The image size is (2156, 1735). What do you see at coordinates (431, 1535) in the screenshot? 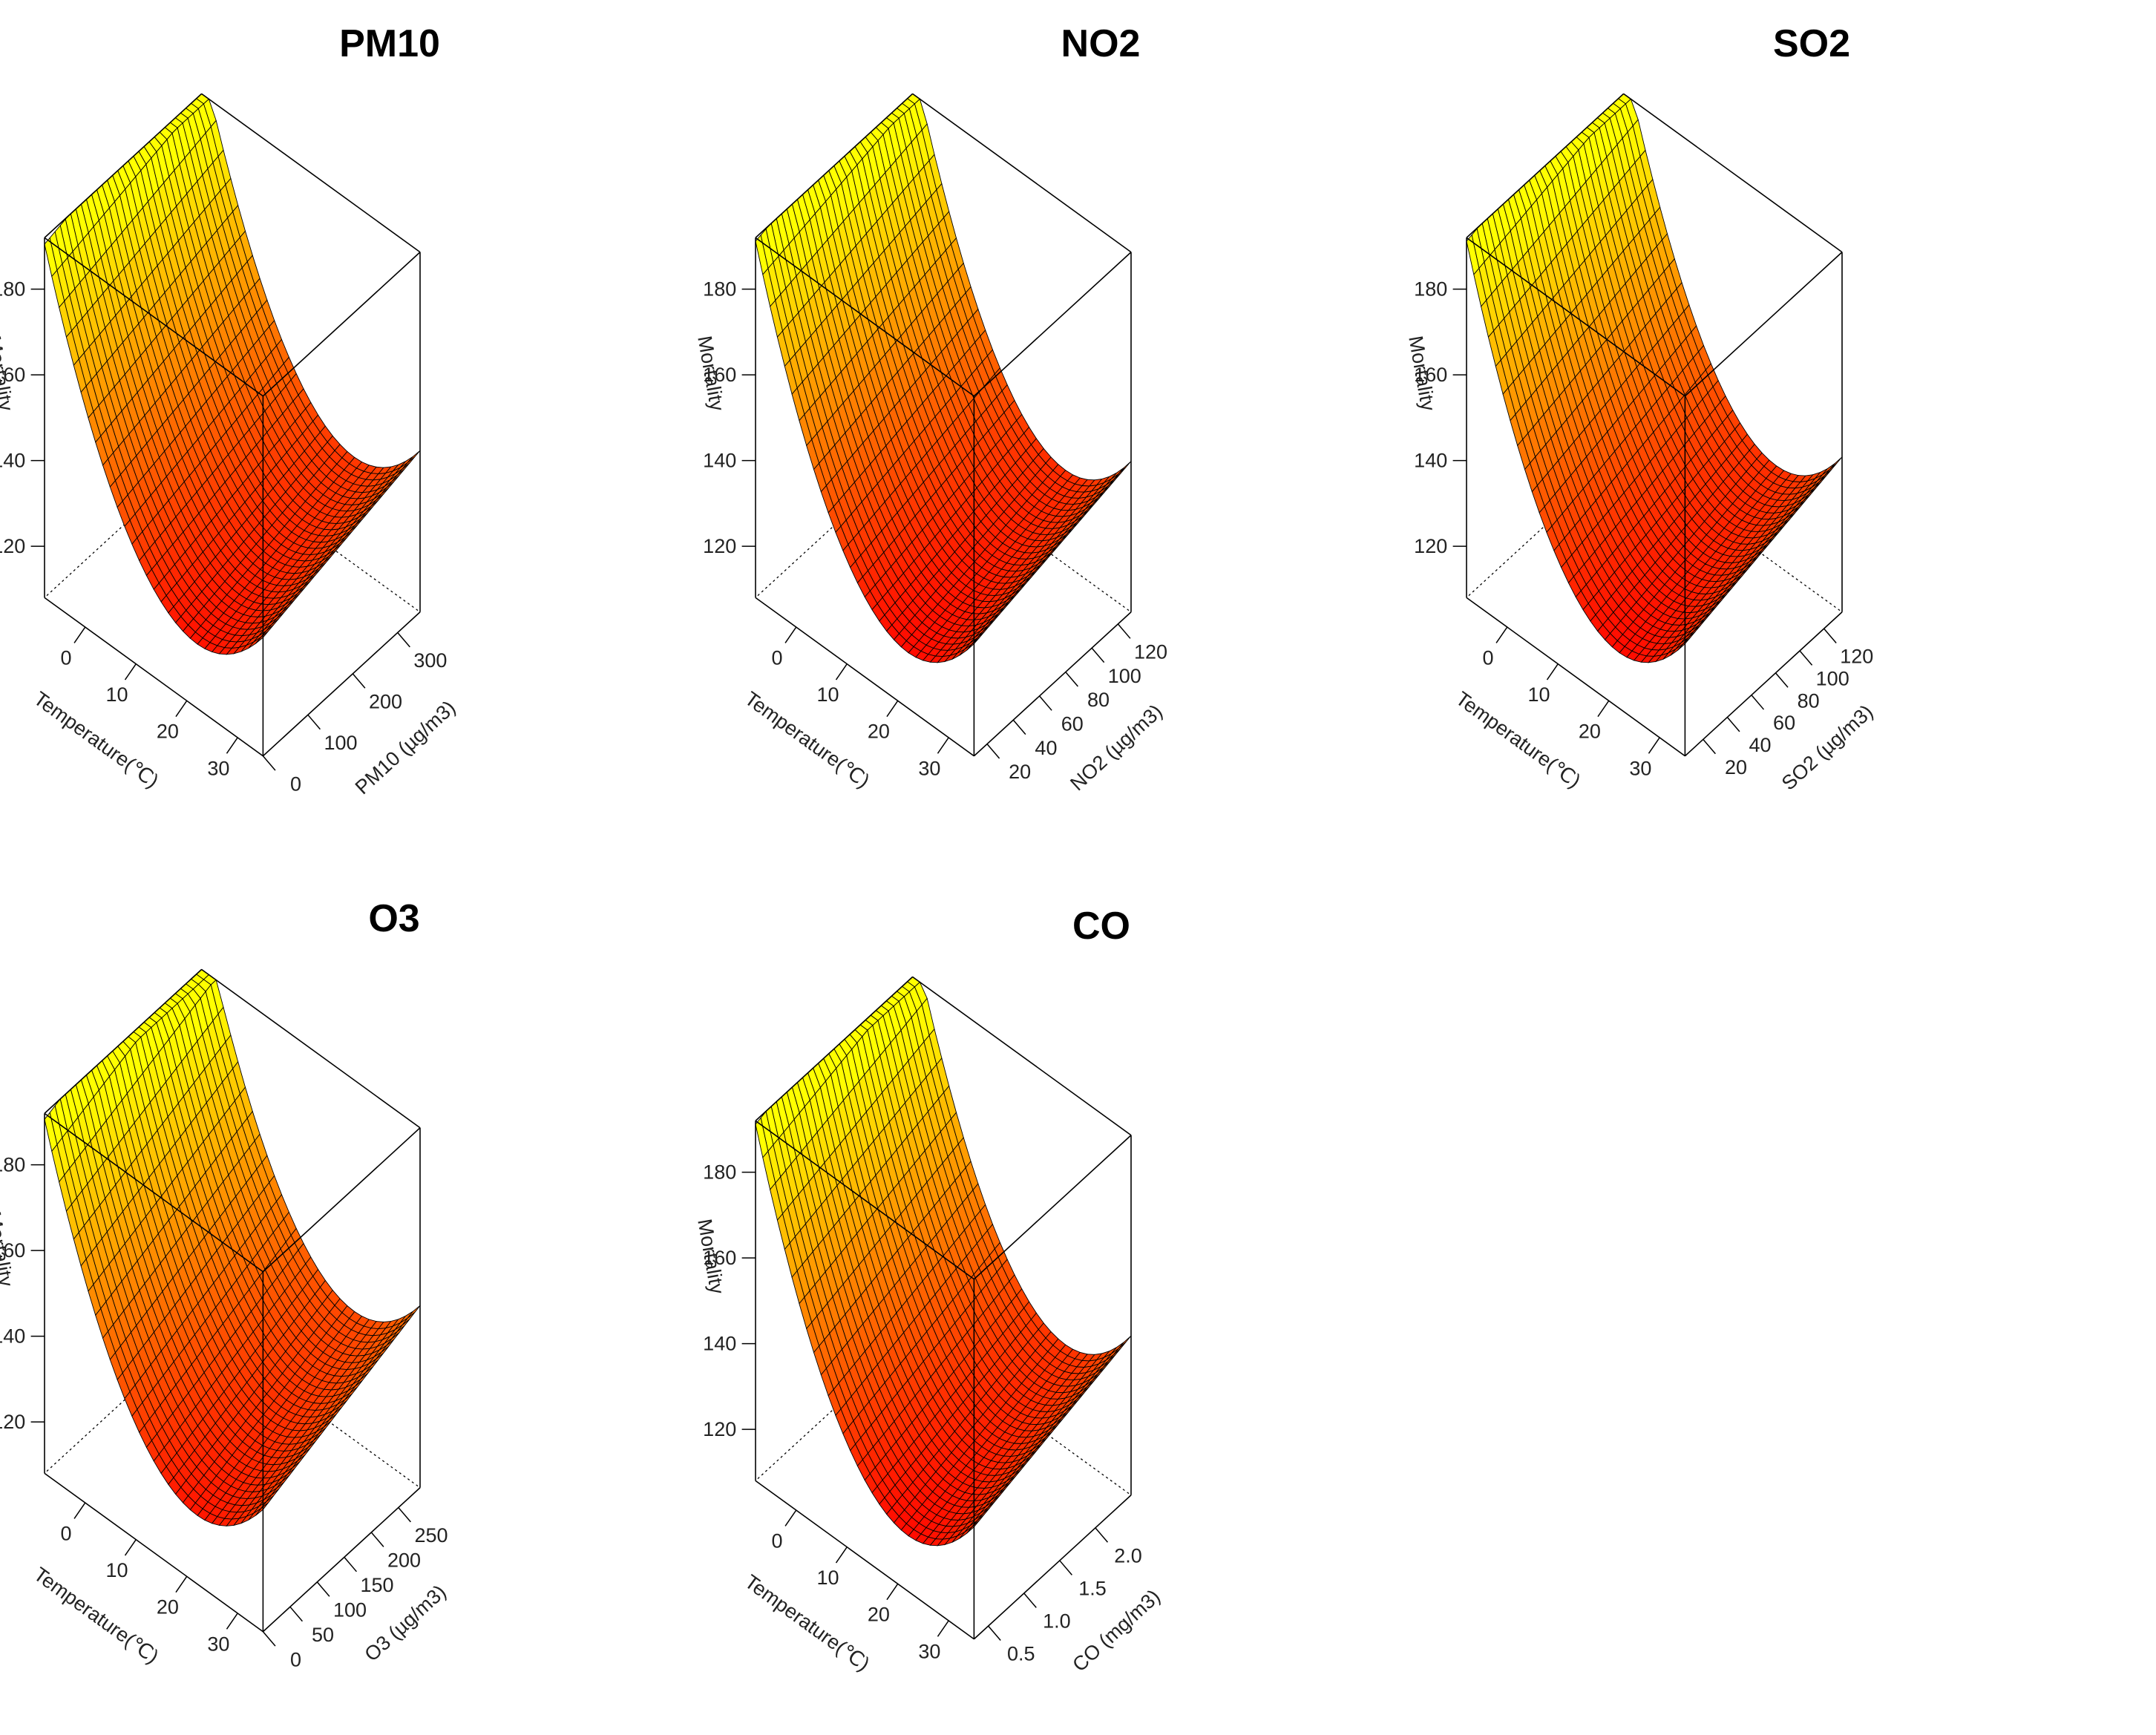
I see `y-tick-label: 250` at bounding box center [431, 1535].